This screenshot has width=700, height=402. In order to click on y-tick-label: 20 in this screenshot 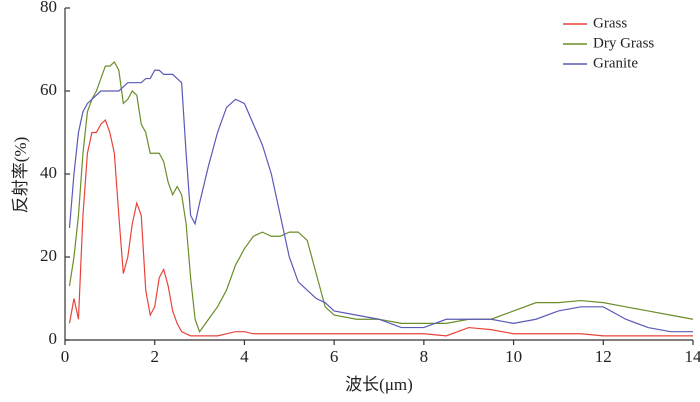, I will do `click(48, 255)`.